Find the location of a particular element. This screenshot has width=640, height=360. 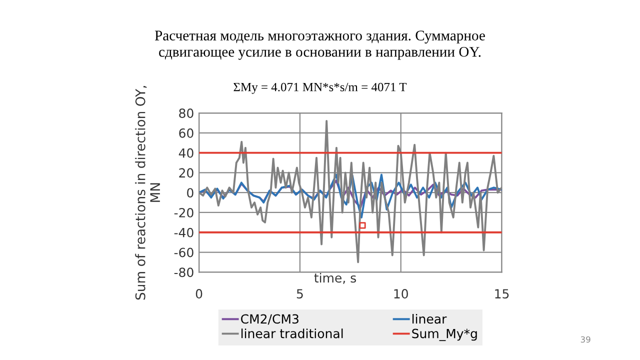

x-tick-label: 5 is located at coordinates (299, 293).